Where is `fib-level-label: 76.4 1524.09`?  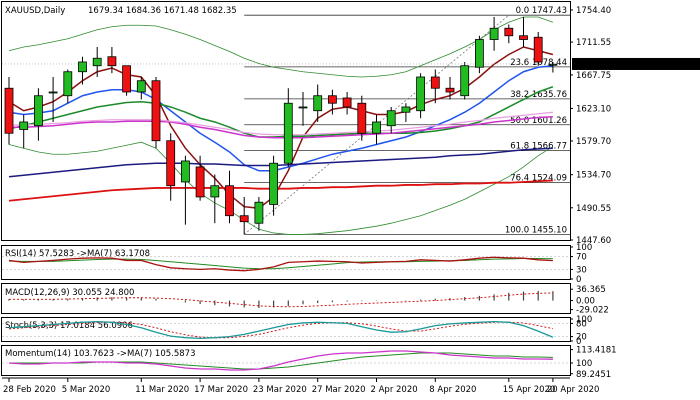 fib-level-label: 76.4 1524.09 is located at coordinates (538, 179).